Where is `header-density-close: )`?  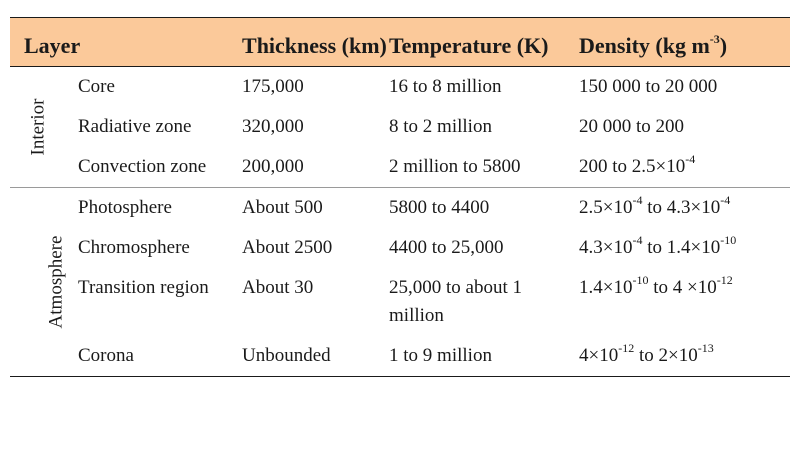
header-density-close: ) is located at coordinates (723, 45).